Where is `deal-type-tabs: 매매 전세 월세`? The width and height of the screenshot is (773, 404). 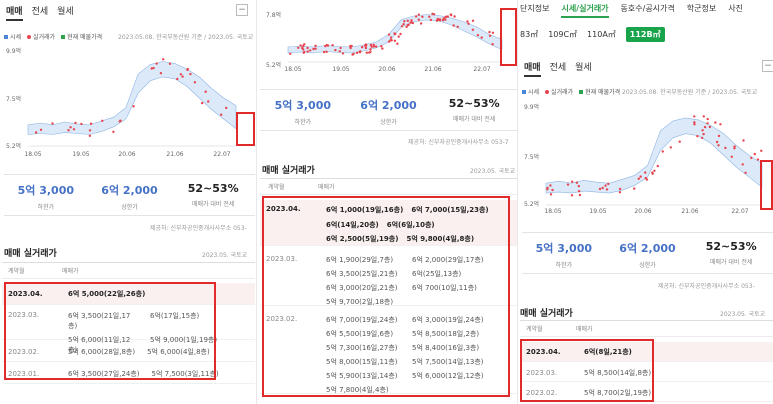 deal-type-tabs: 매매 전세 월세 is located at coordinates (40, 12).